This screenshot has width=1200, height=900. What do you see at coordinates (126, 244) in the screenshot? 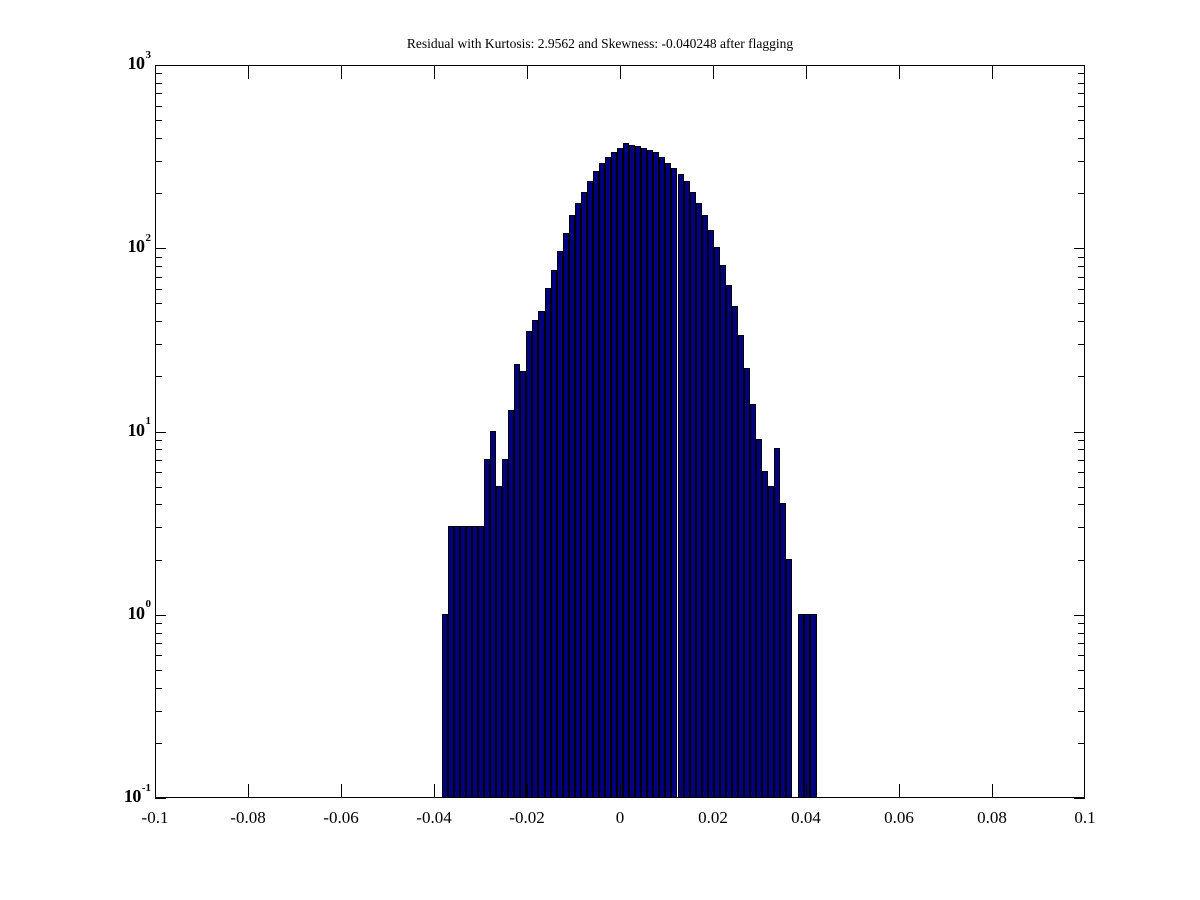
I see `y-axis-tick-label: 102` at bounding box center [126, 244].